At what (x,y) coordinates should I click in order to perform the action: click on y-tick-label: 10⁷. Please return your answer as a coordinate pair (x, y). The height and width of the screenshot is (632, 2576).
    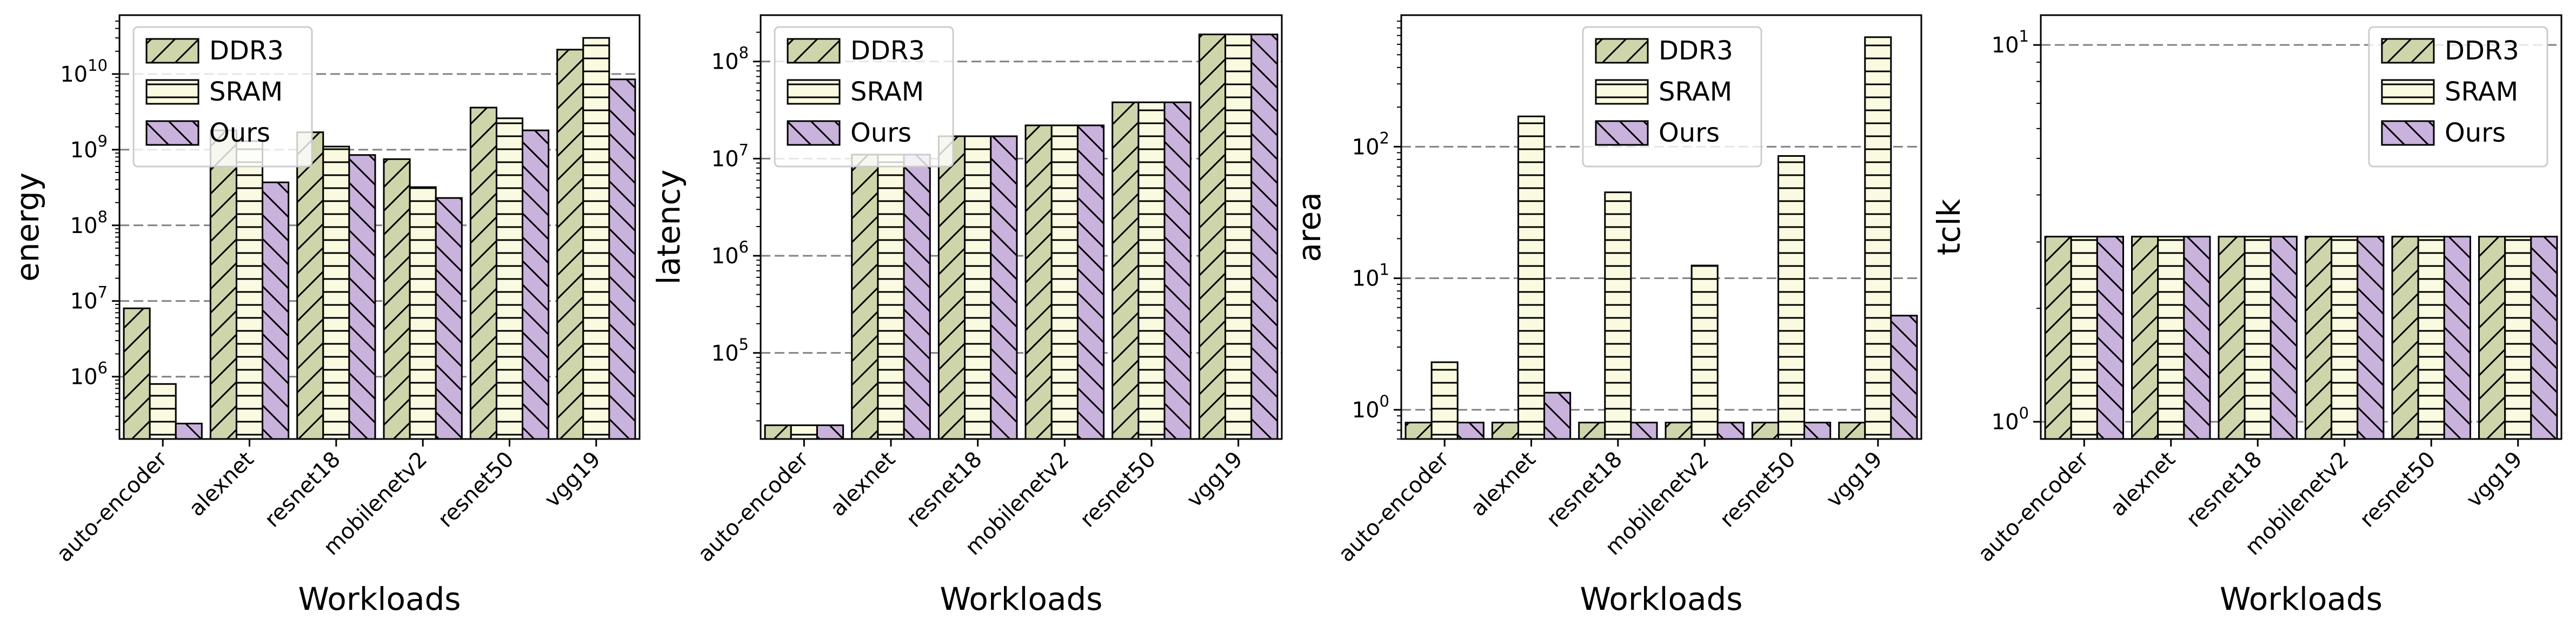
    Looking at the image, I should click on (730, 156).